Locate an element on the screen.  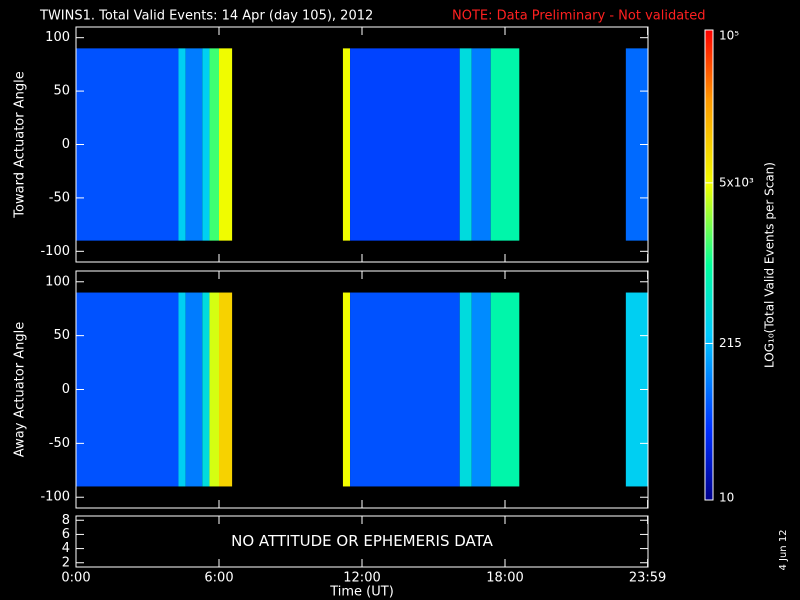
y-tick-label: 8 is located at coordinates (66, 520).